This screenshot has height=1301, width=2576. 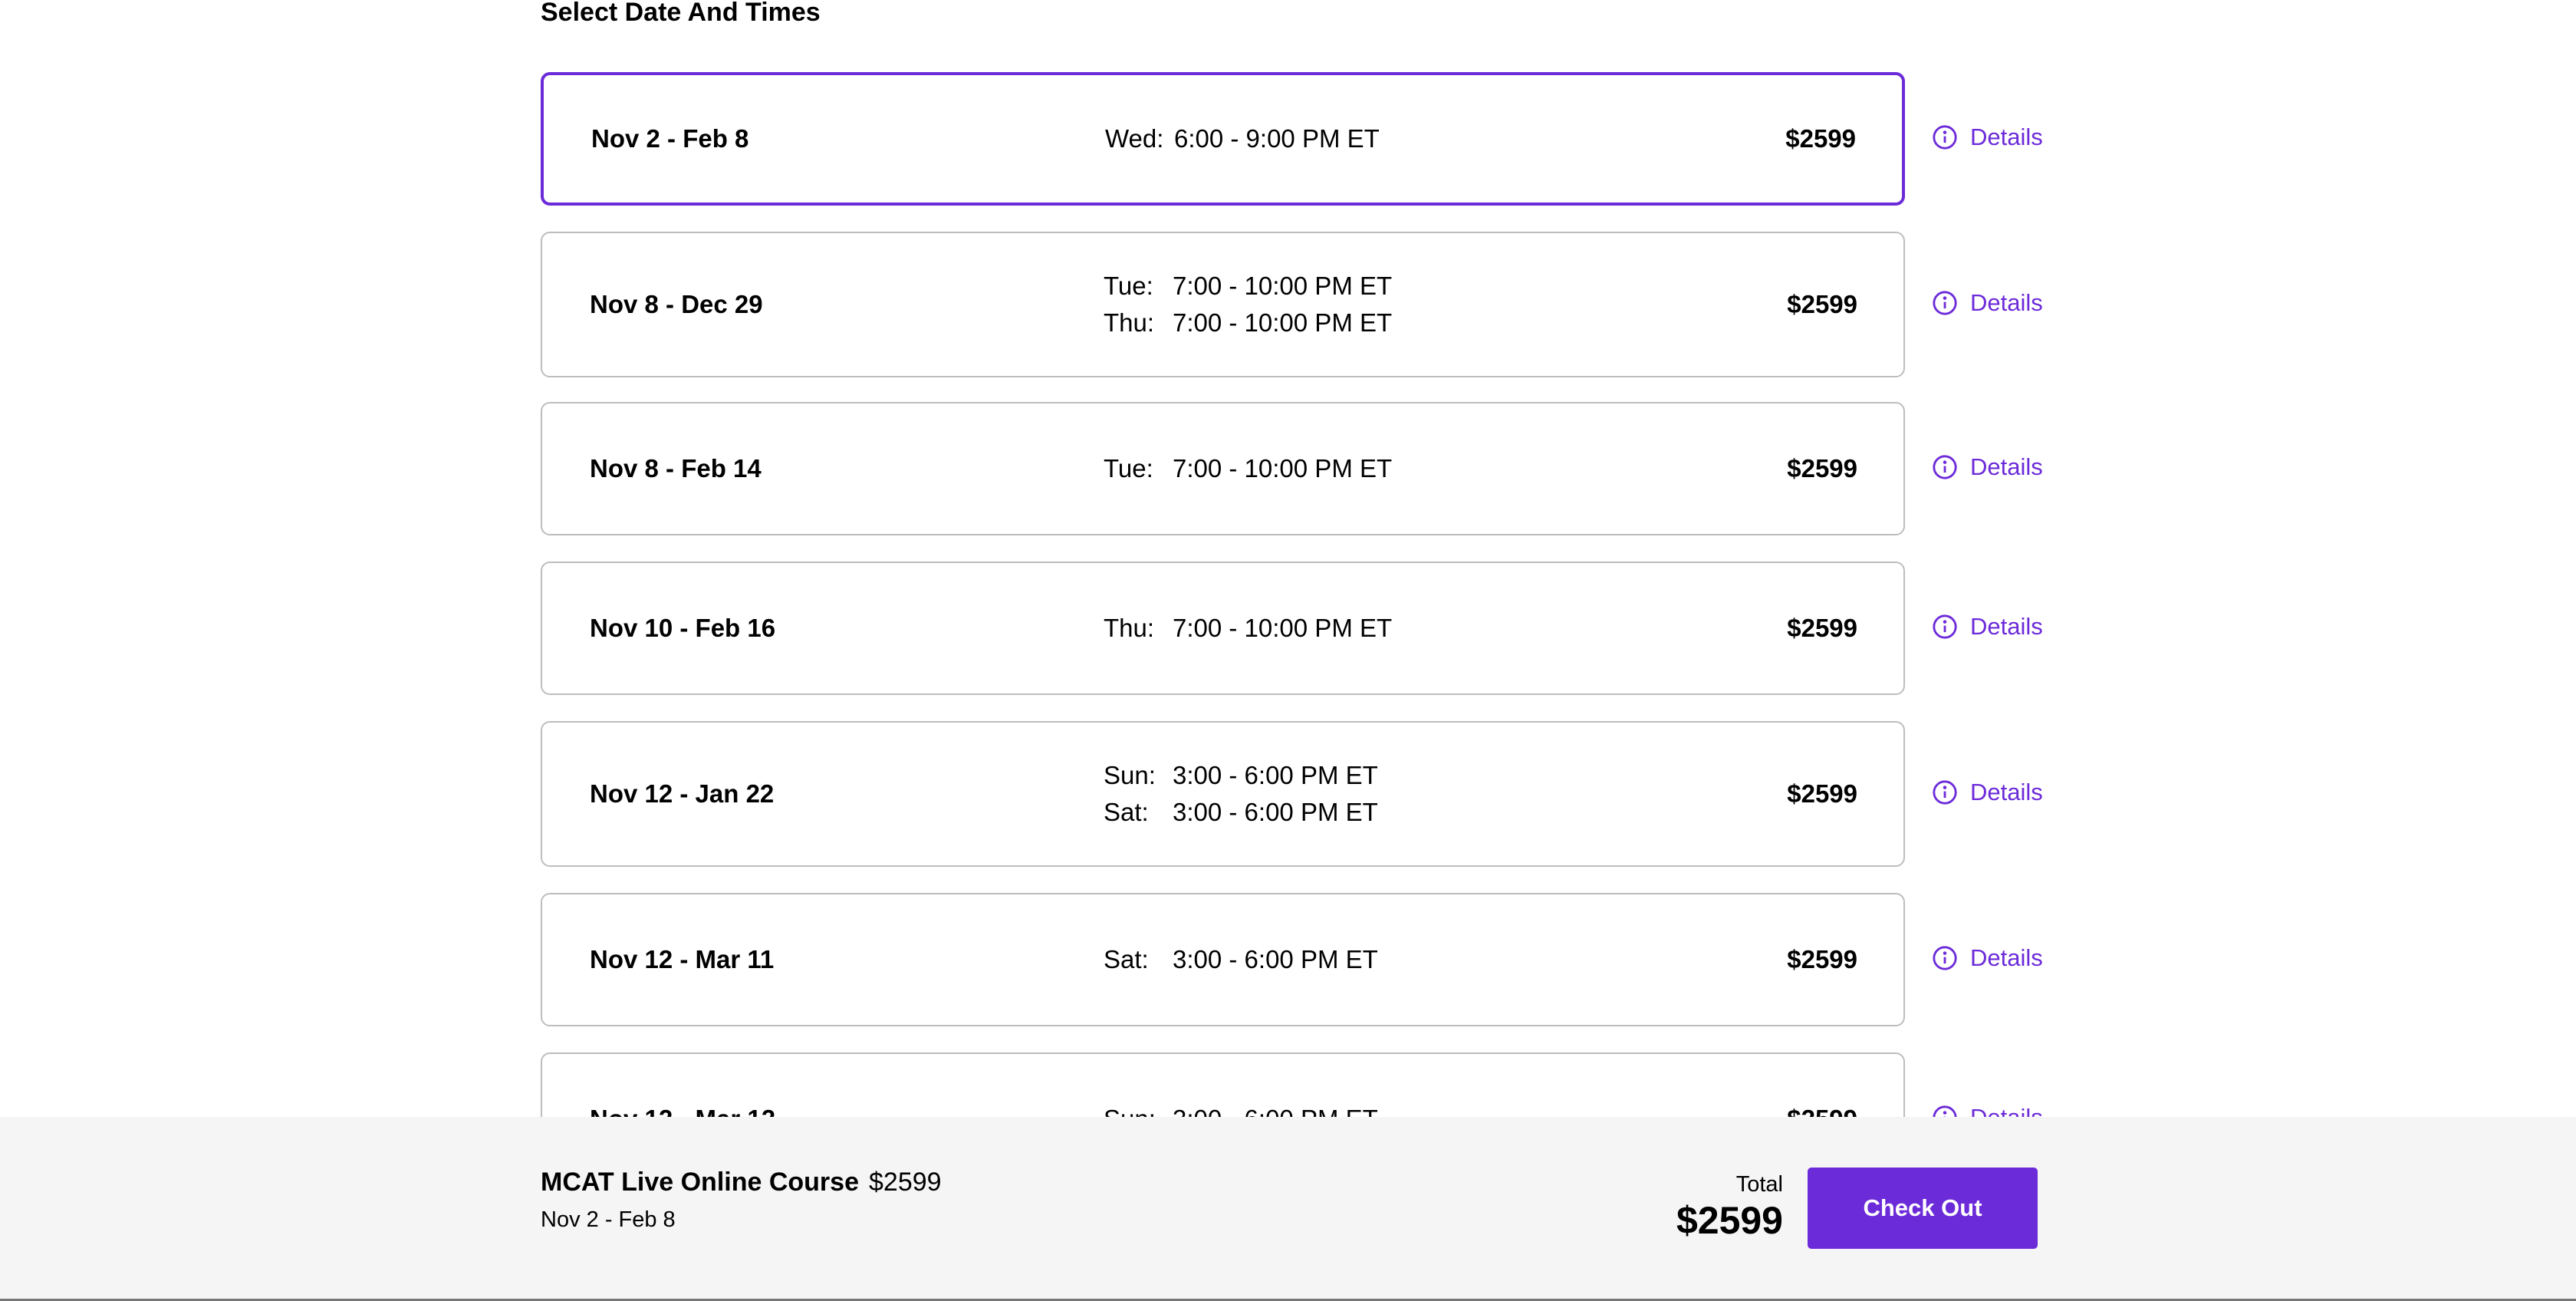 What do you see at coordinates (670, 138) in the screenshot?
I see `option-dates: Nov 2 - Feb 8` at bounding box center [670, 138].